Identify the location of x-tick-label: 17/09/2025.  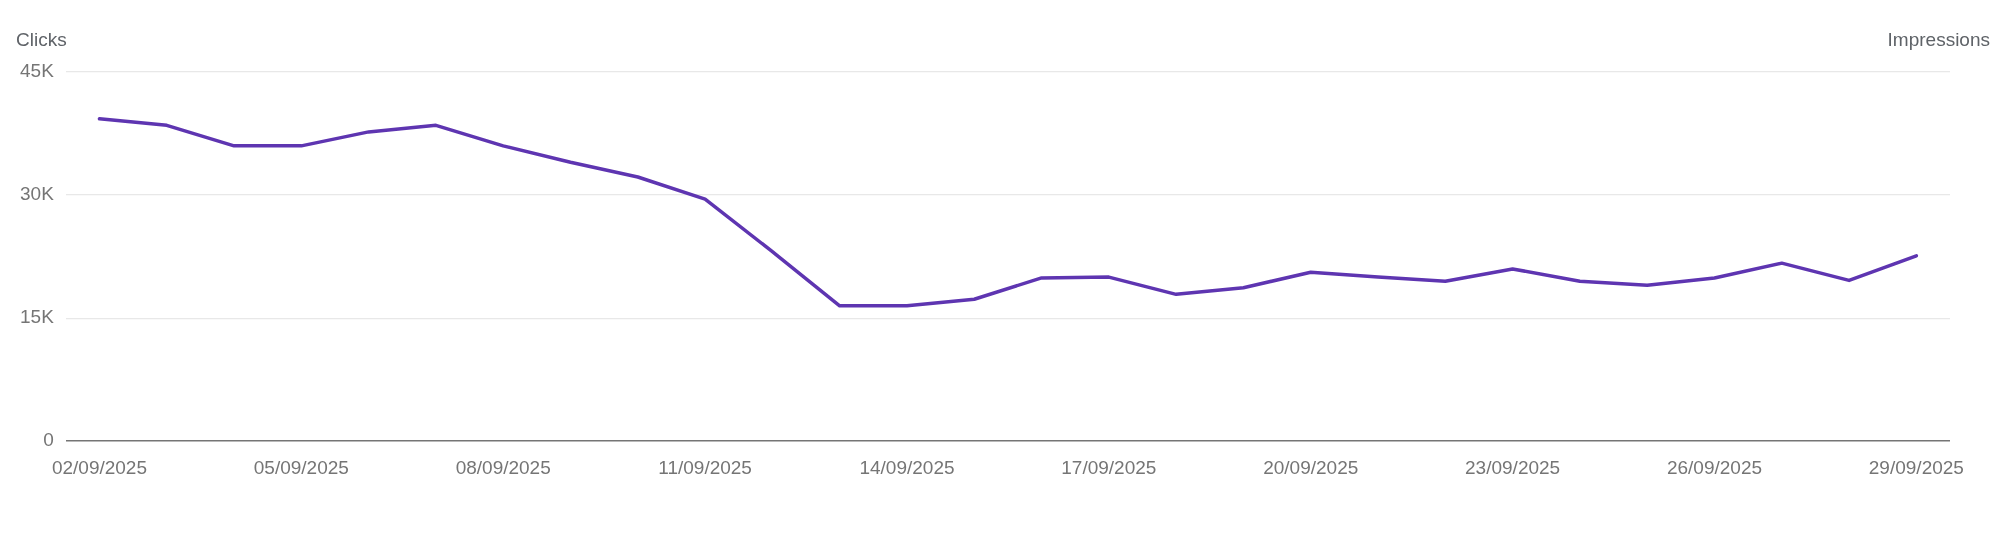
(1109, 467).